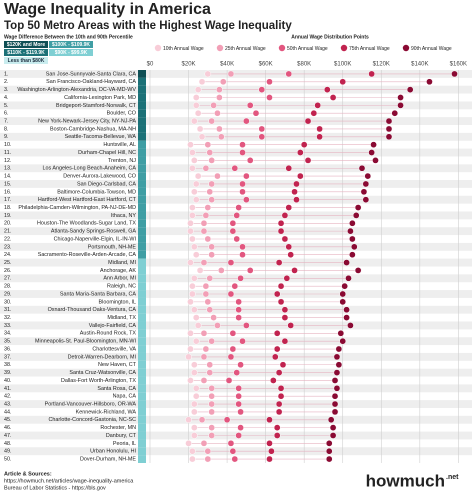 The height and width of the screenshot is (494, 474). I want to click on rank: 29., so click(8, 294).